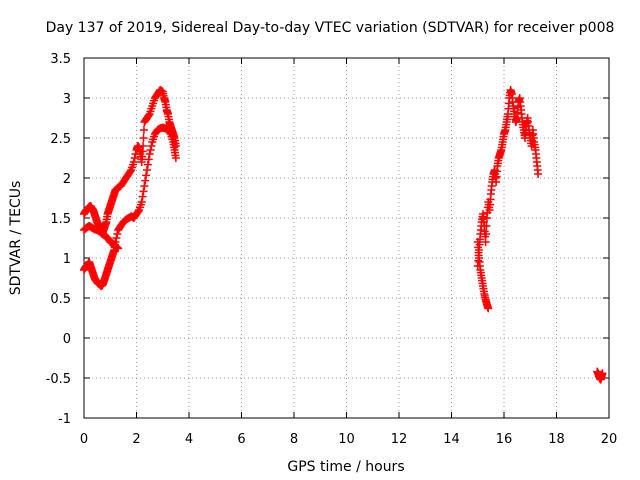 The image size is (640, 480). Describe the element at coordinates (241, 439) in the screenshot. I see `x-tick-label: 6` at that location.